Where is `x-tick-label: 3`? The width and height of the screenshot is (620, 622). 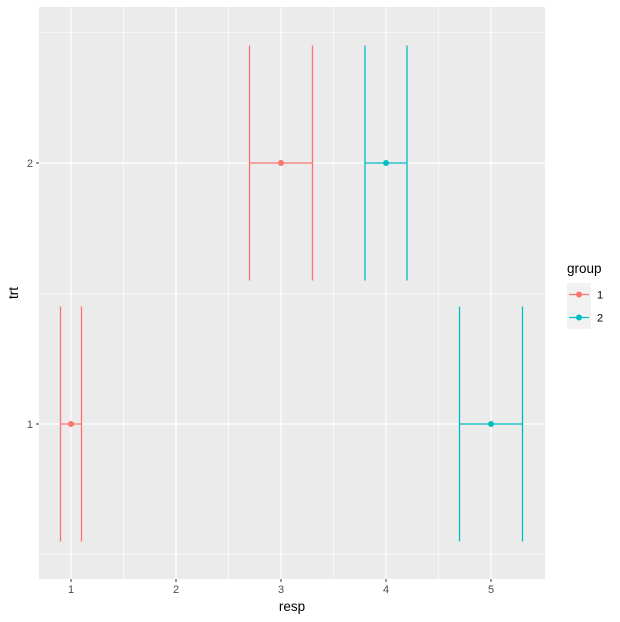 x-tick-label: 3 is located at coordinates (281, 590).